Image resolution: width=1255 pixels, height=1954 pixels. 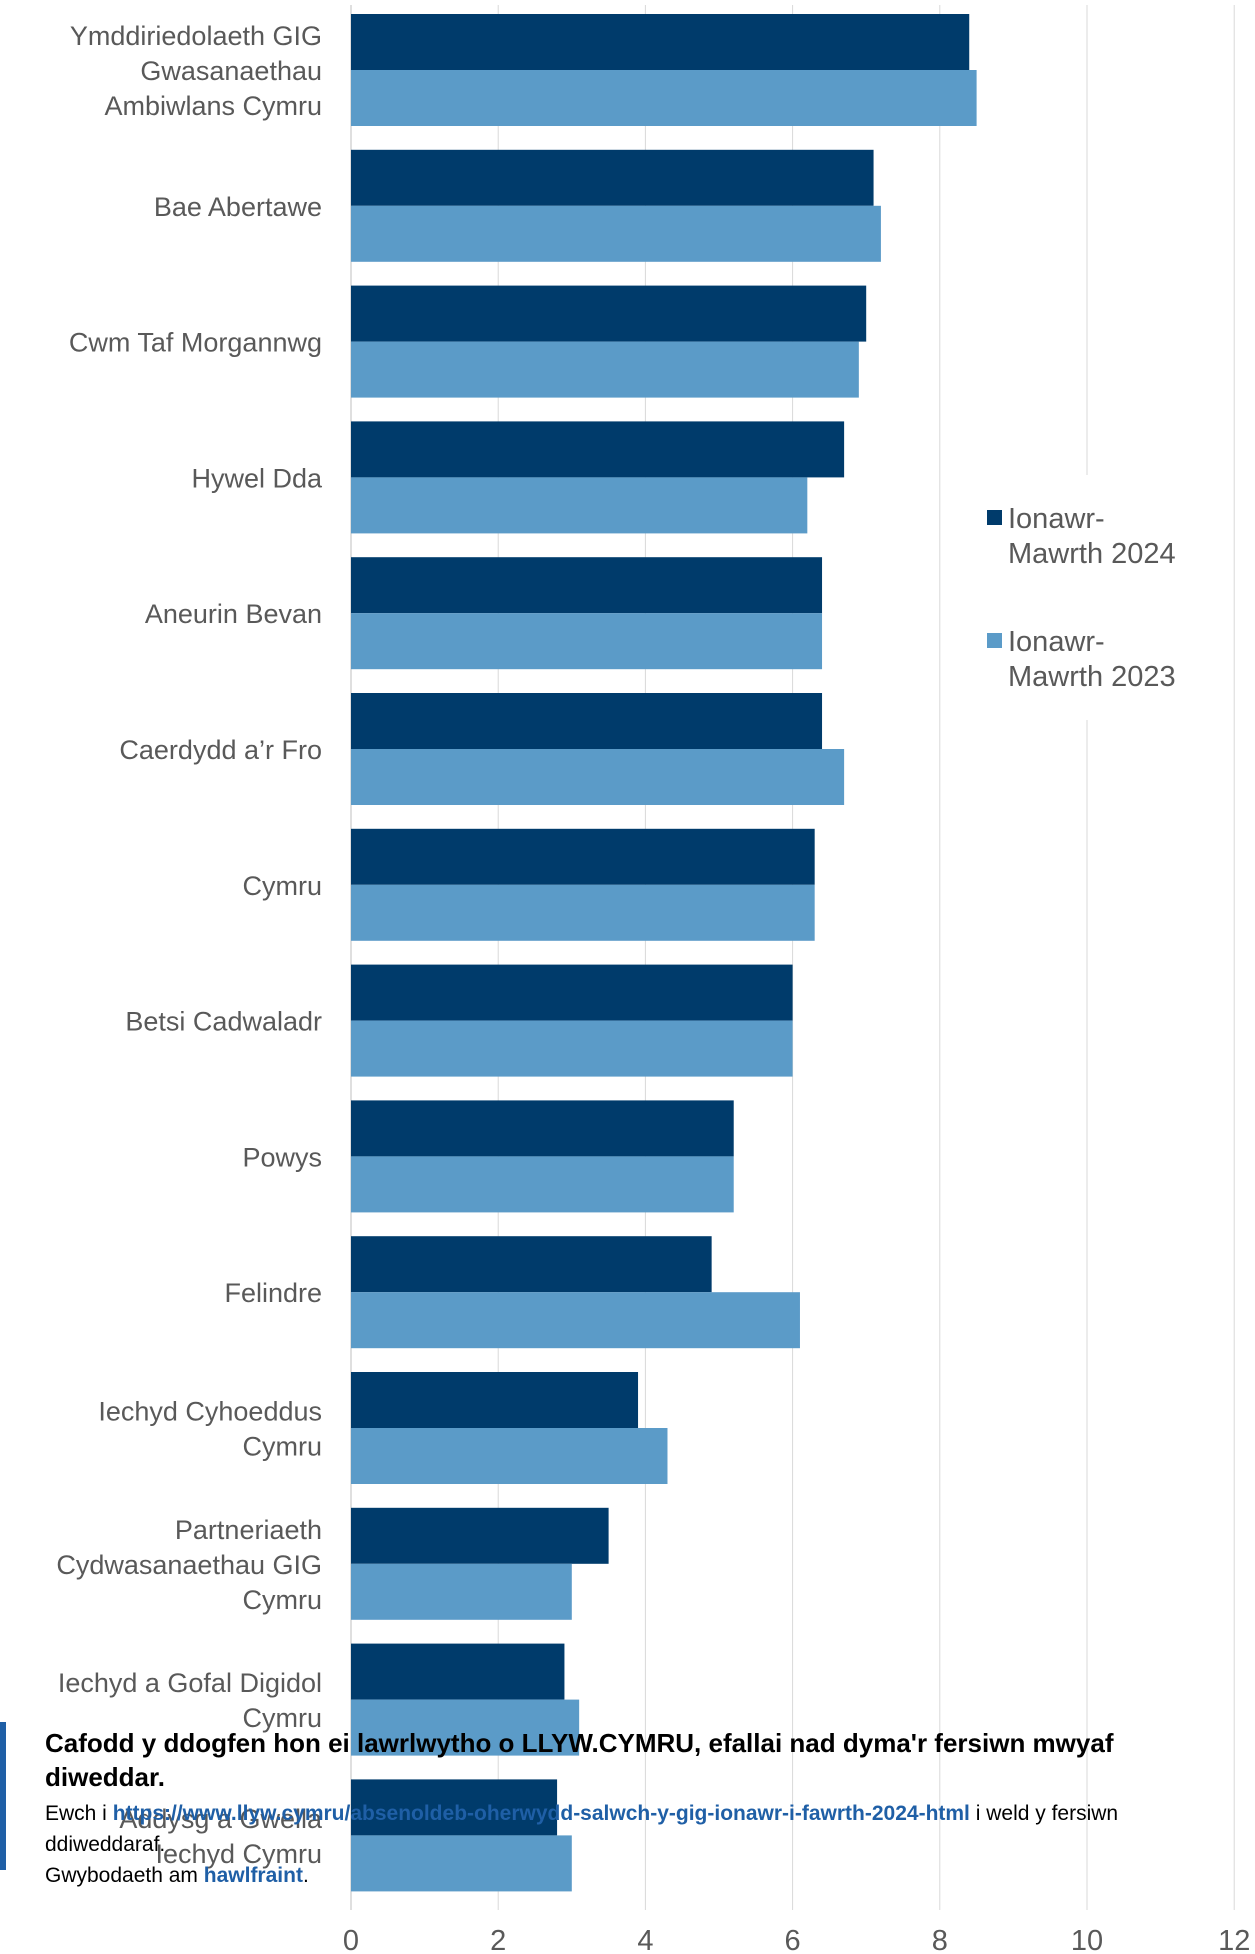 What do you see at coordinates (282, 1157) in the screenshot?
I see `category-label: Powys` at bounding box center [282, 1157].